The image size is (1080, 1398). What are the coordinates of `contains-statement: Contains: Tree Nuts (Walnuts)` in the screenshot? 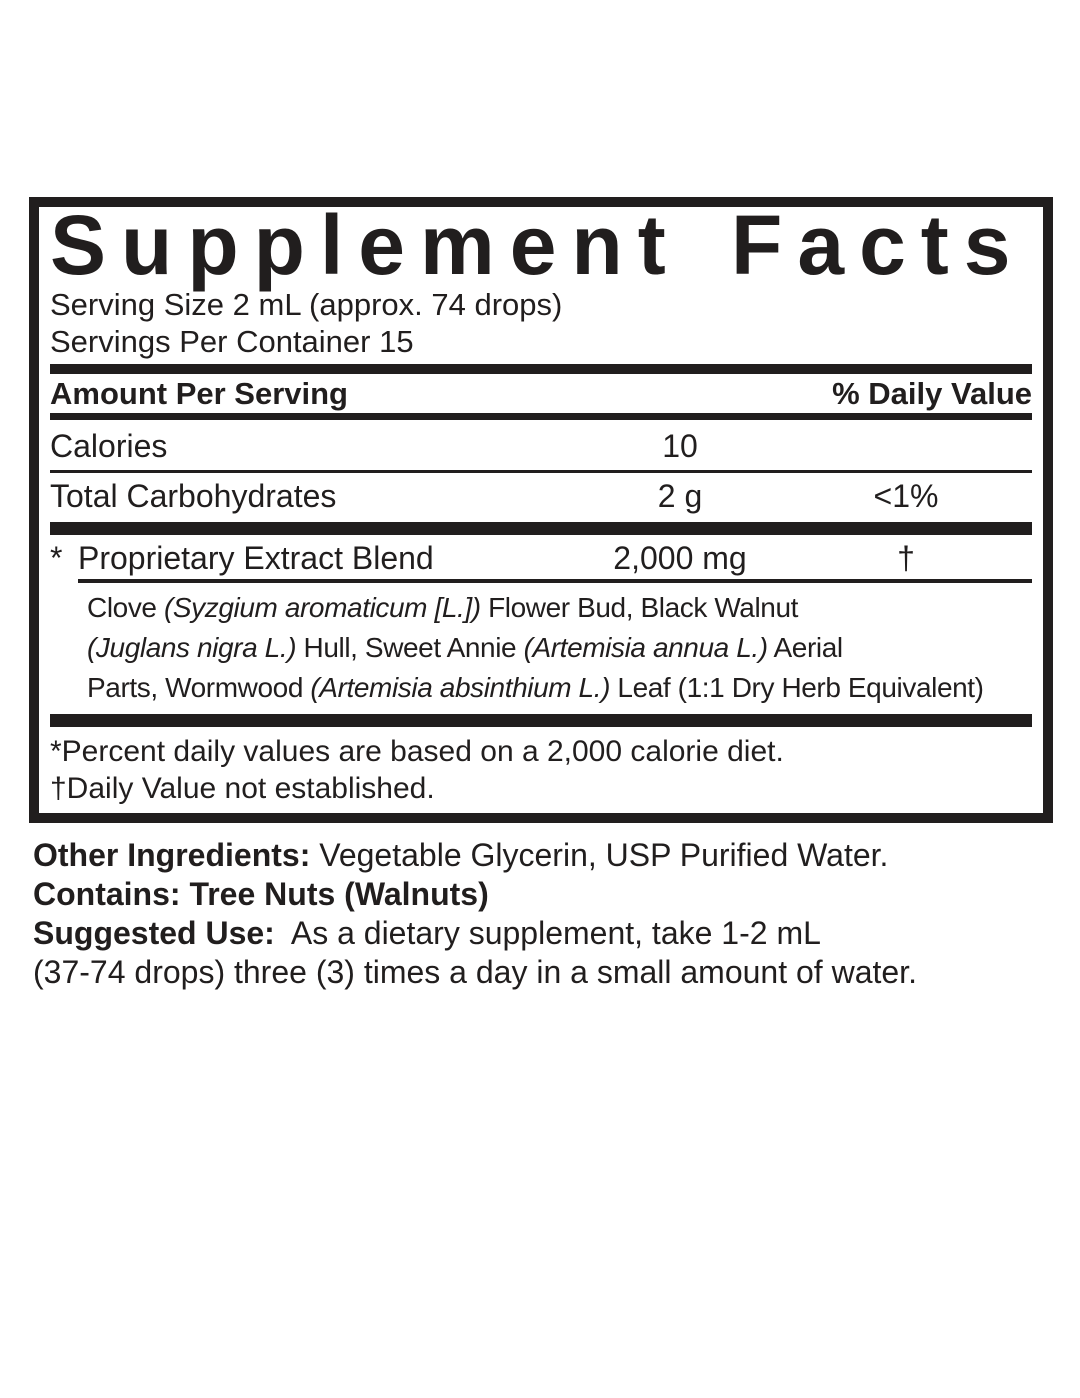 It's located at (261, 894).